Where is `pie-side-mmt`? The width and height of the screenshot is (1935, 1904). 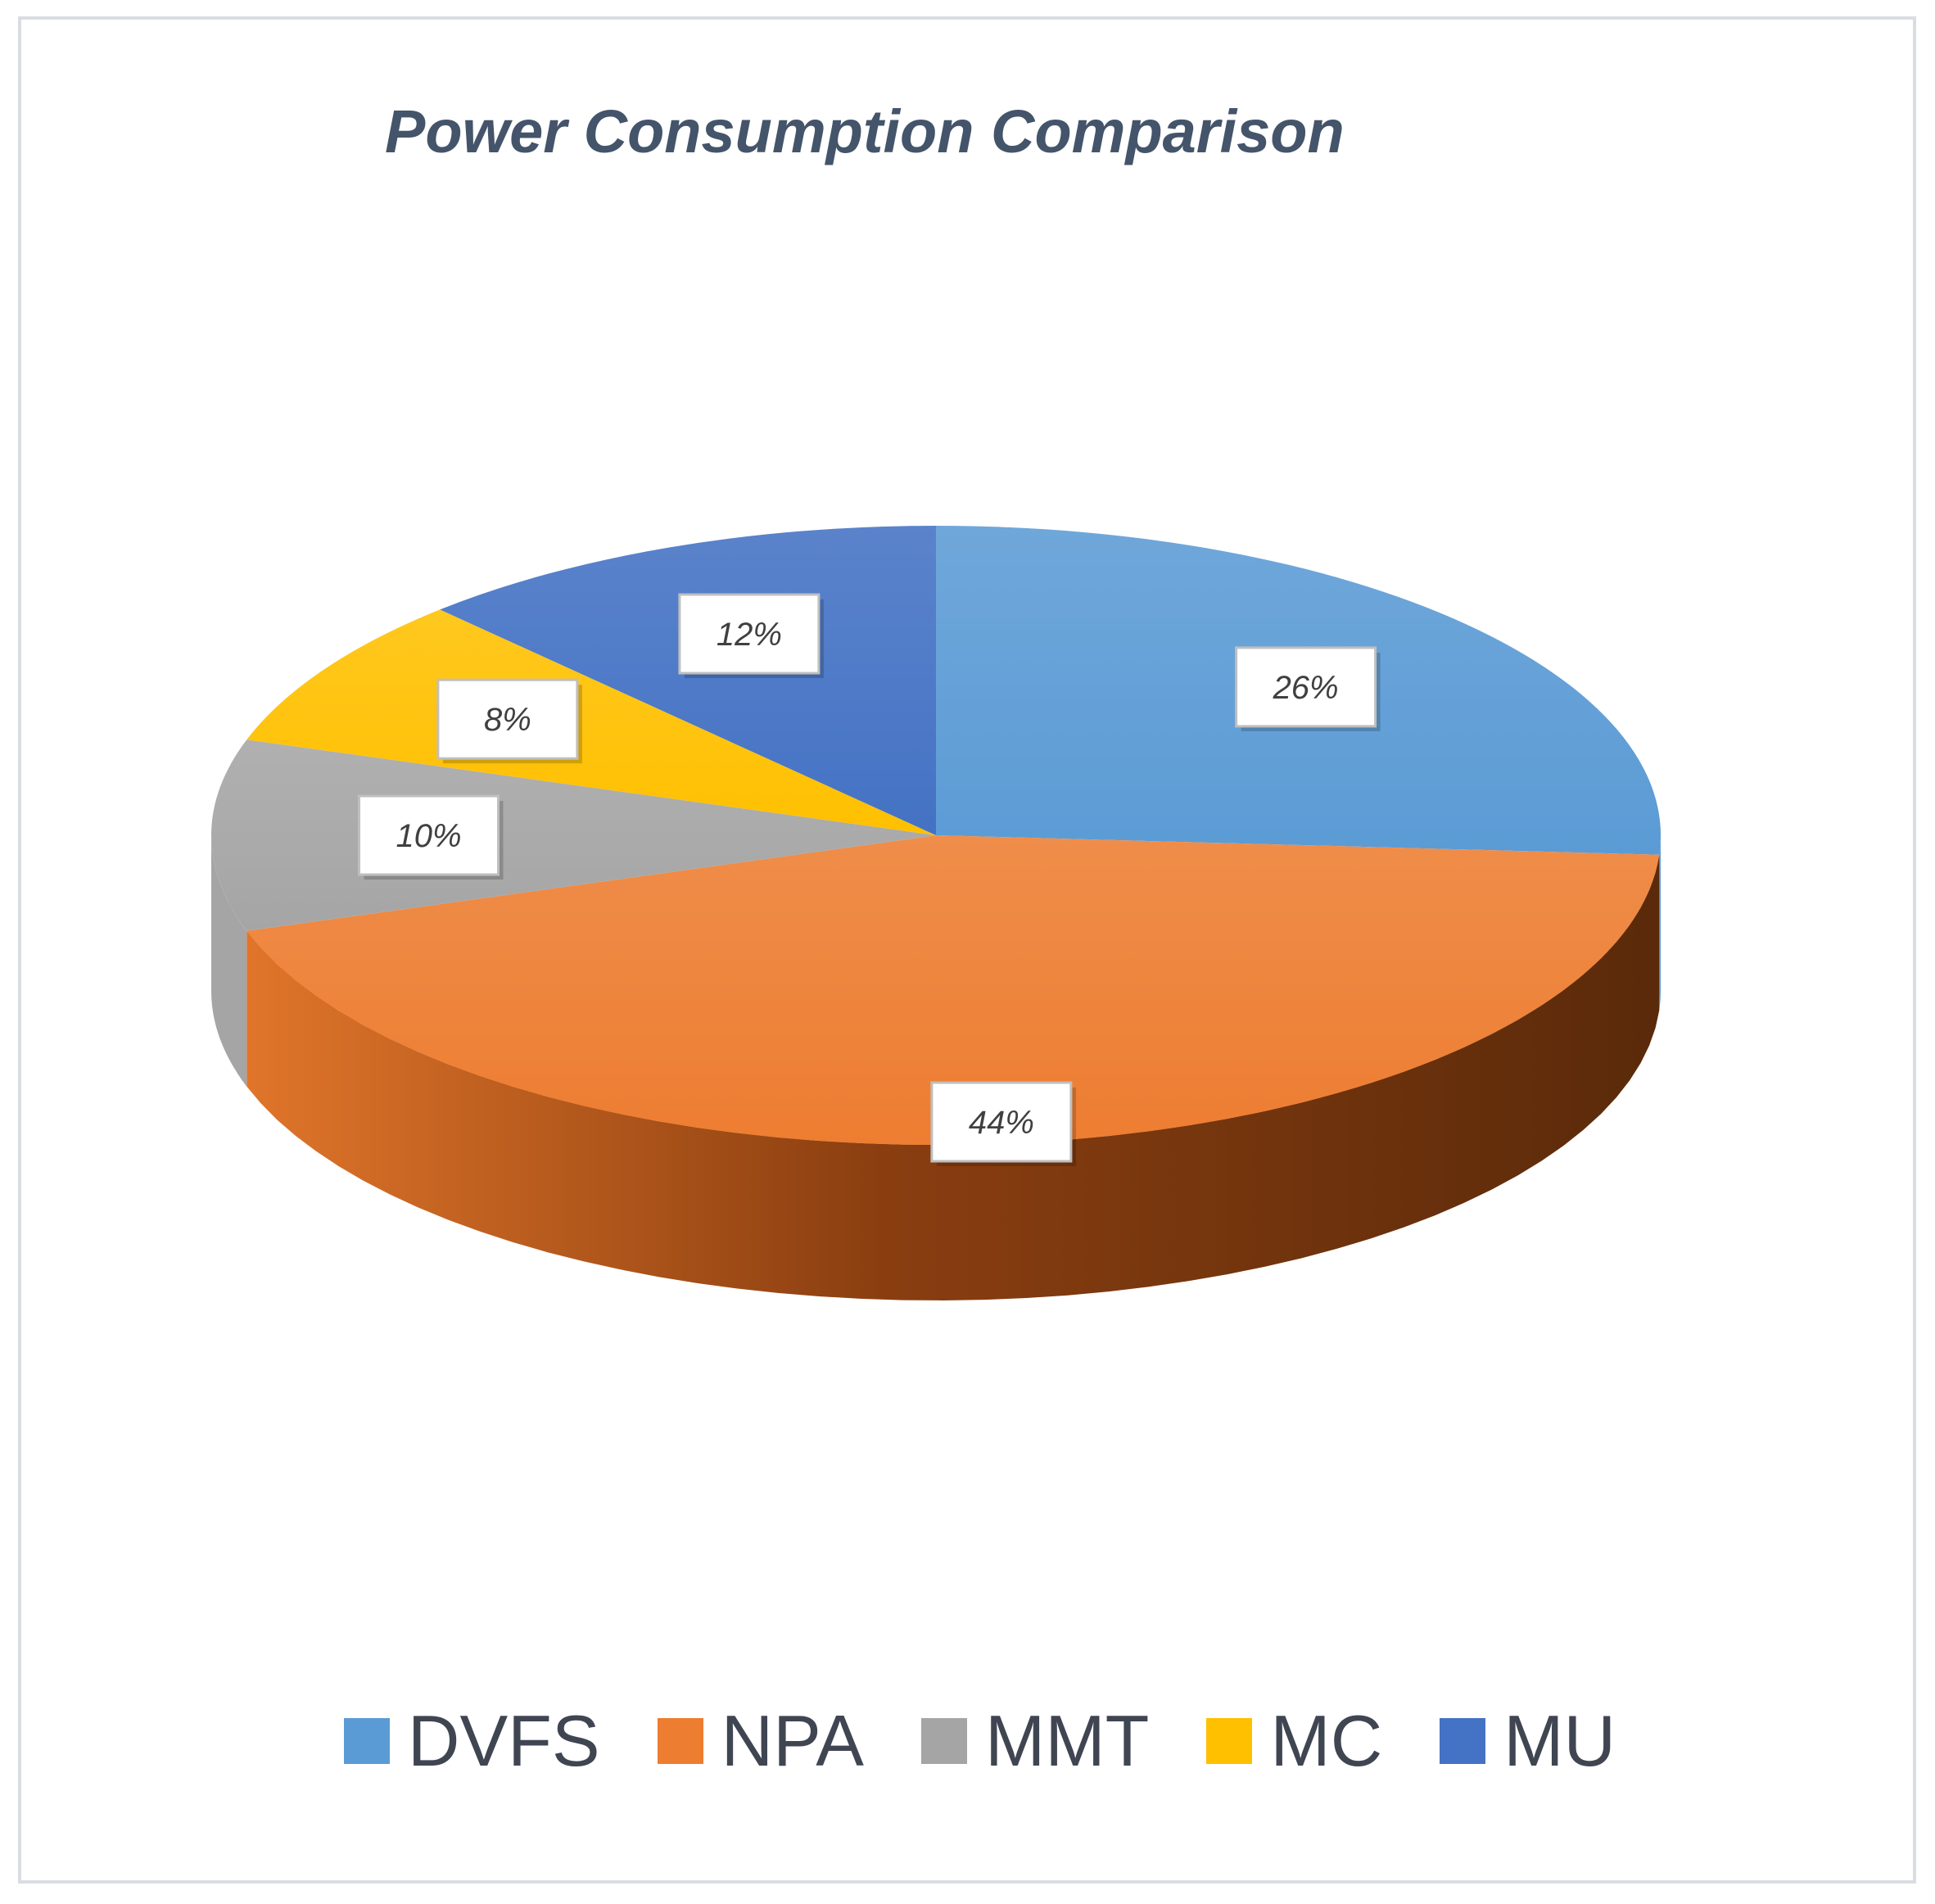
pie-side-mmt is located at coordinates (229, 961).